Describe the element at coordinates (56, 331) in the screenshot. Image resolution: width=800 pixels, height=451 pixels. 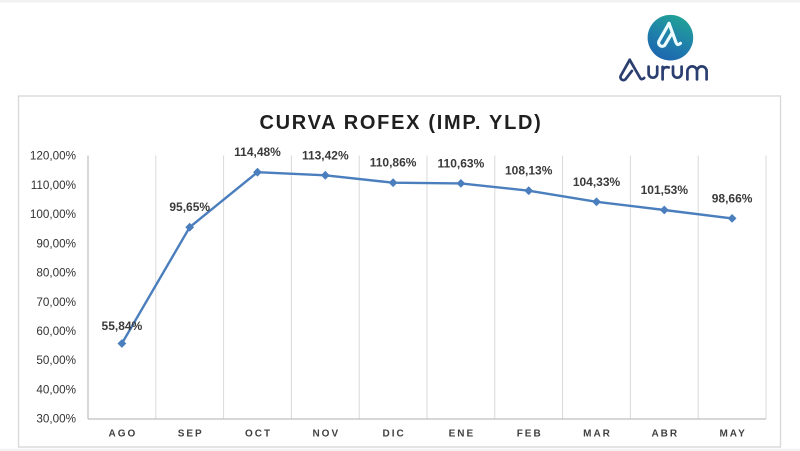
I see `svg-text: 60,00%` at that location.